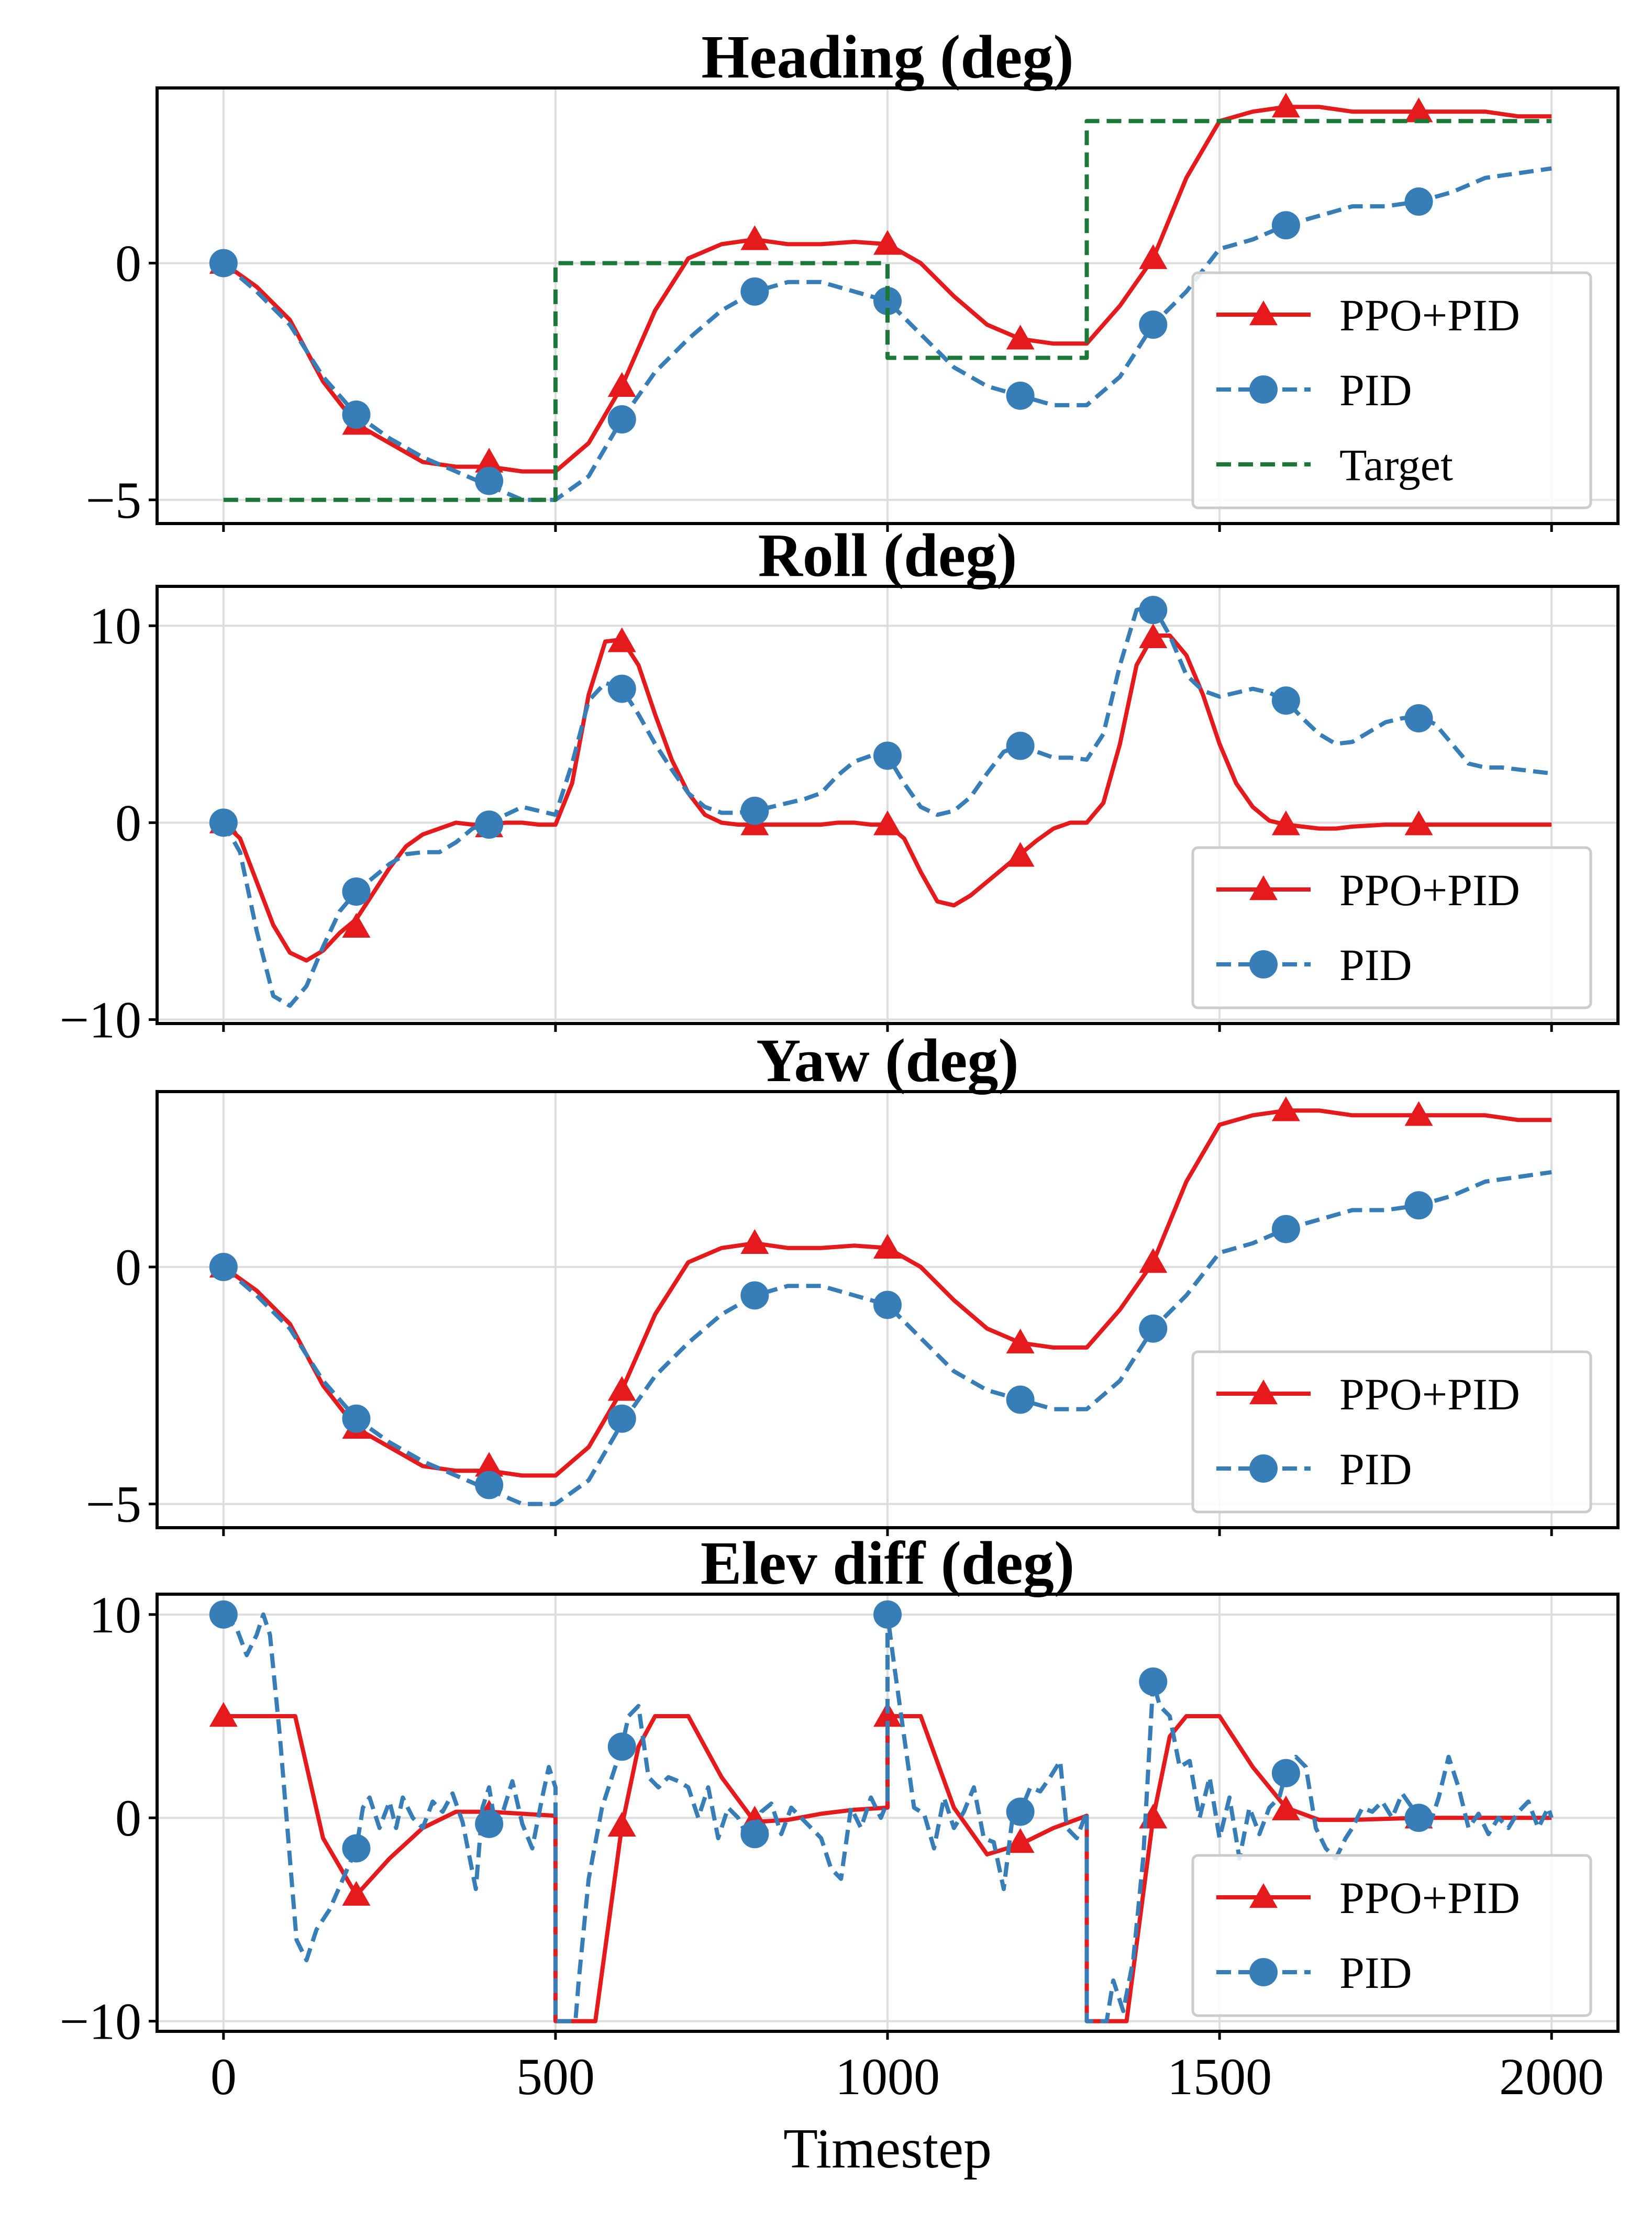 The image size is (1652, 2213). Describe the element at coordinates (887, 334) in the screenshot. I see `series-line-pid` at that location.